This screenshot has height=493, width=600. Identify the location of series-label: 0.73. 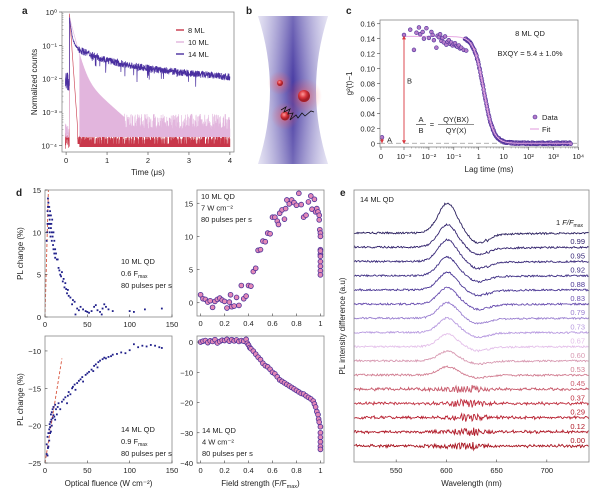
(577, 326).